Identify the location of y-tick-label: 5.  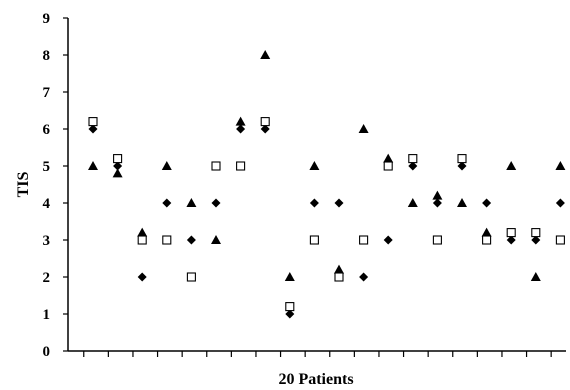
(47, 167).